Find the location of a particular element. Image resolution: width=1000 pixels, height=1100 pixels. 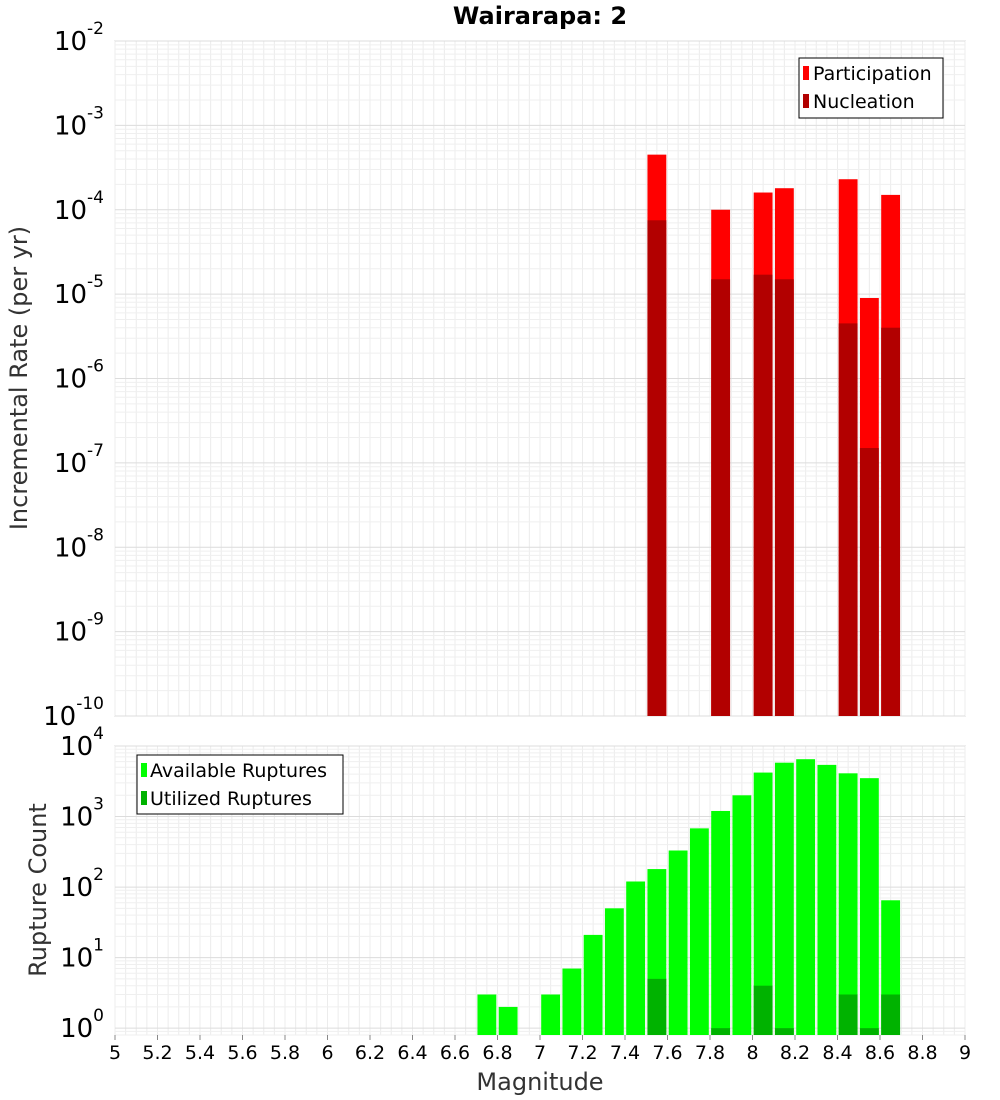

x-tick-label: 7 is located at coordinates (540, 1053).